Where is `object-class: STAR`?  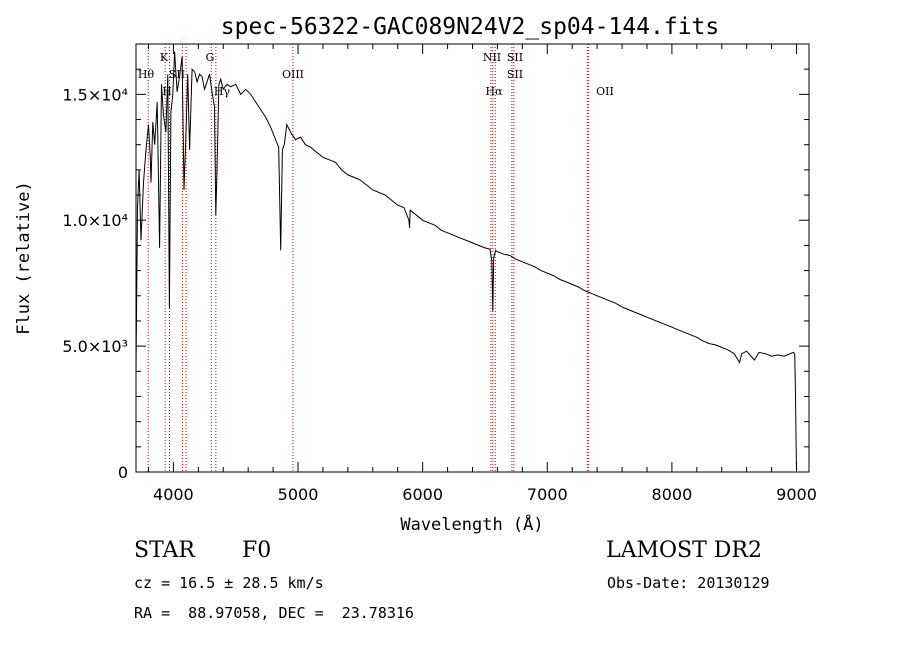 object-class: STAR is located at coordinates (164, 550).